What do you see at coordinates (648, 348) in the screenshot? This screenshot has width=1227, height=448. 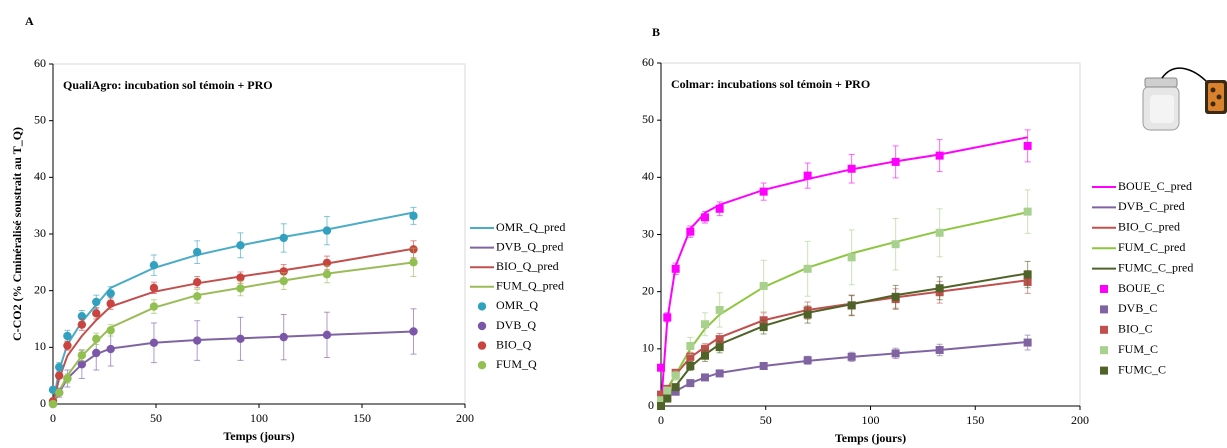 I see `y-tick-label: 10` at bounding box center [648, 348].